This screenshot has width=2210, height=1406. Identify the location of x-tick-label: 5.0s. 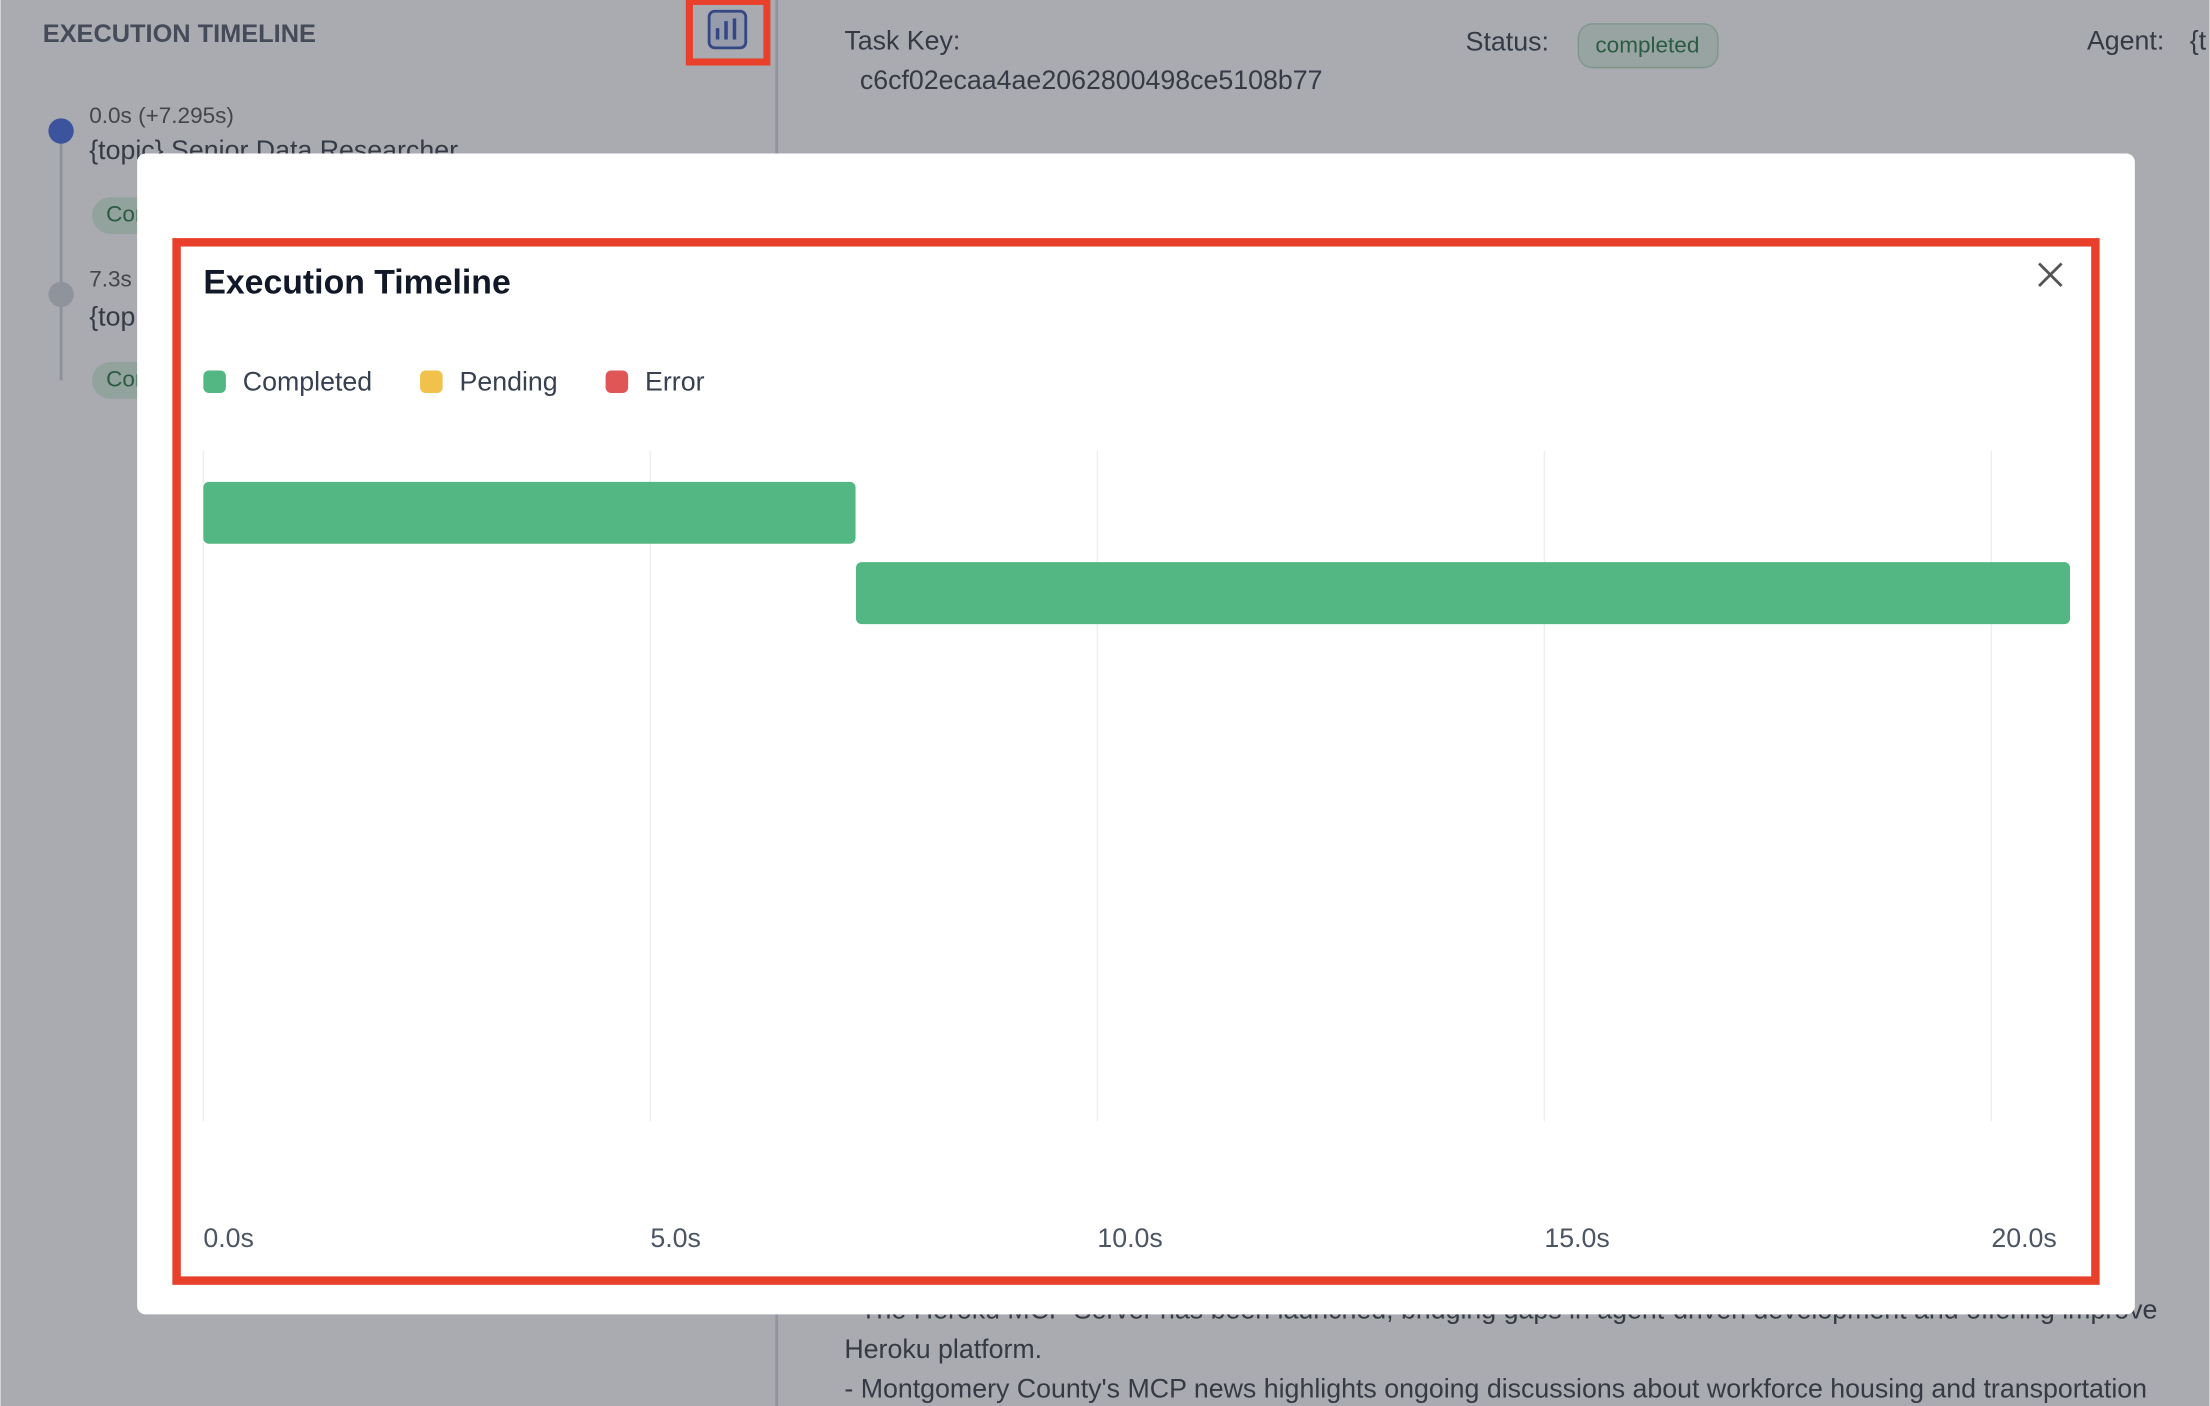
(675, 1238).